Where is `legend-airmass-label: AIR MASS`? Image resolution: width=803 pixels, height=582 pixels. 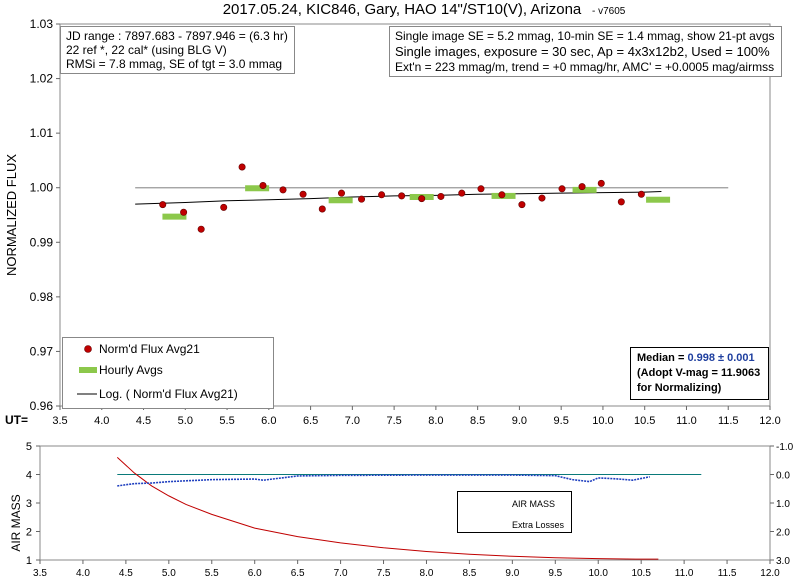 legend-airmass-label: AIR MASS is located at coordinates (534, 504).